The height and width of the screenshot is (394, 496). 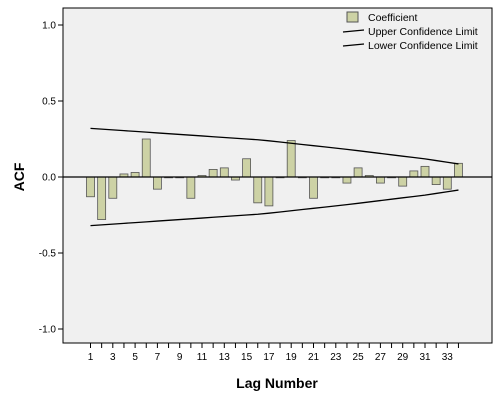 I want to click on x-tick-label-29: 29, so click(x=403, y=357).